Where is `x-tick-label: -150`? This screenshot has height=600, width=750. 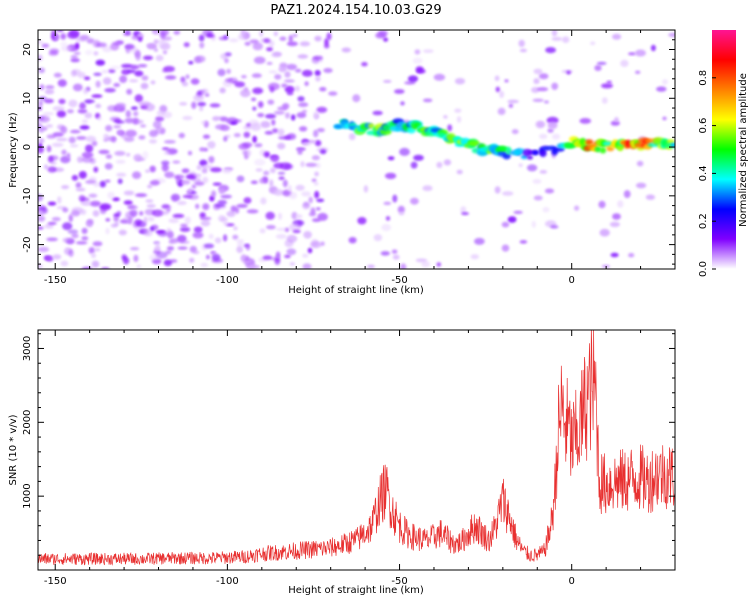 x-tick-label: -150 is located at coordinates (55, 280).